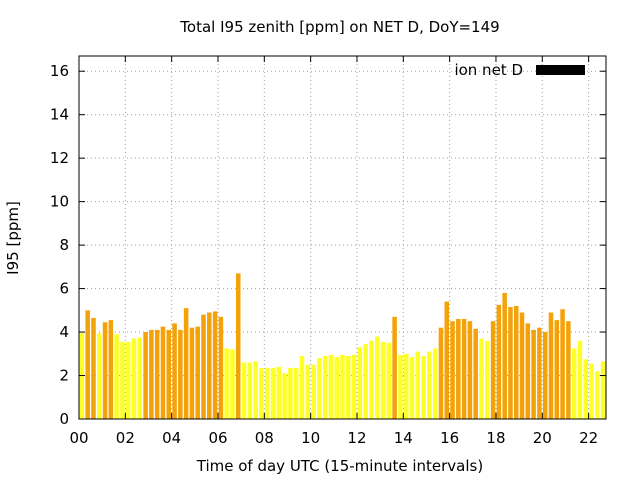 The image size is (640, 480). What do you see at coordinates (560, 70) in the screenshot?
I see `legend-swatch` at bounding box center [560, 70].